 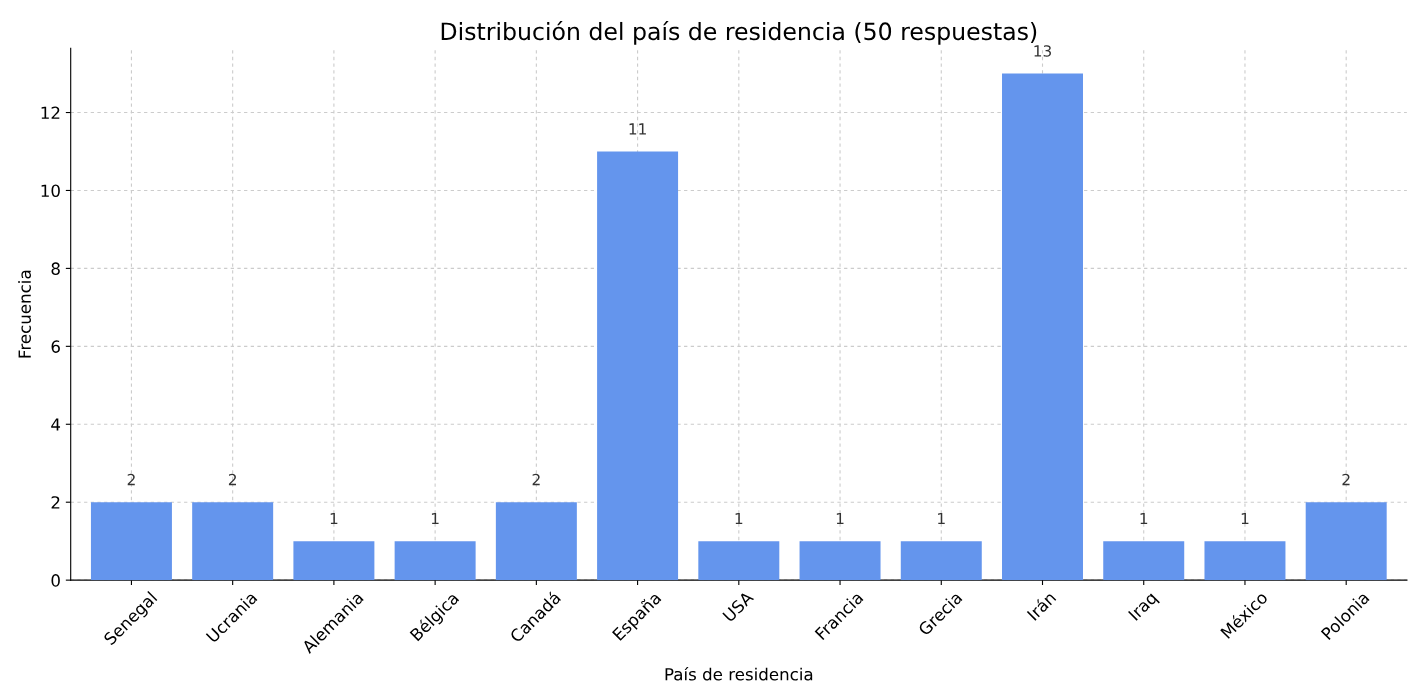 What do you see at coordinates (1144, 607) in the screenshot?
I see `x-tick-label: Iraq` at bounding box center [1144, 607].